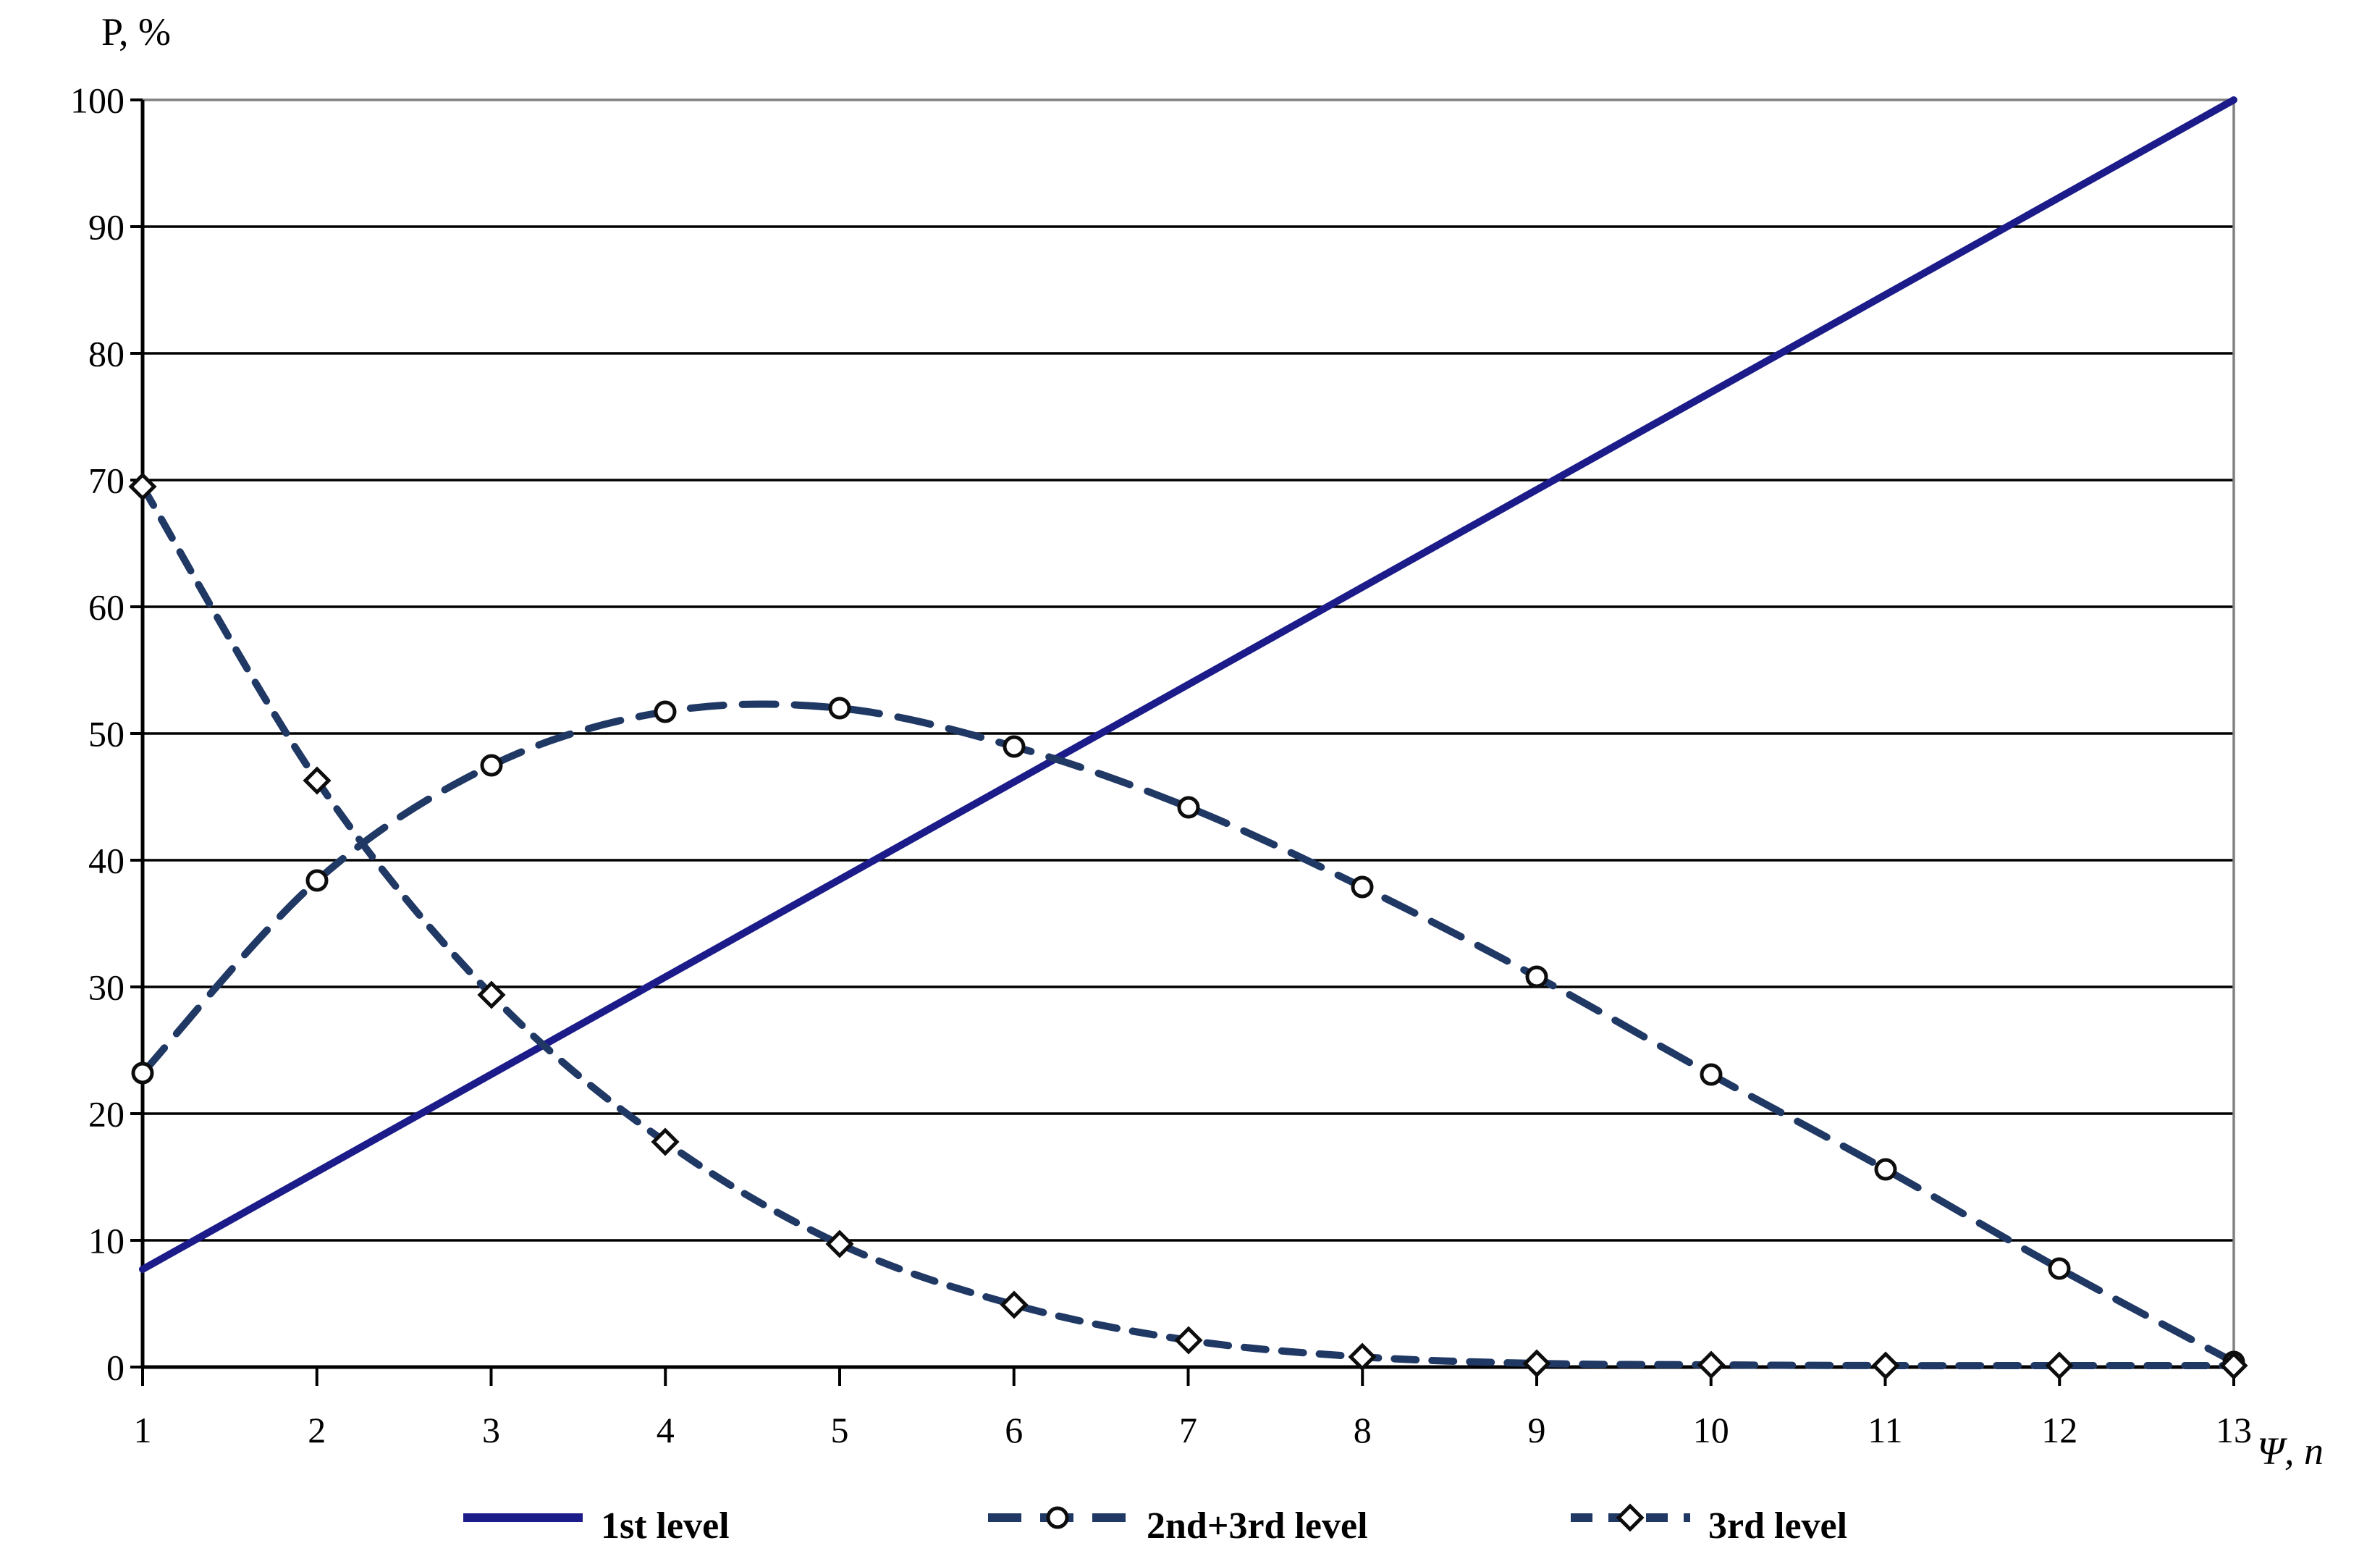 Image resolution: width=2380 pixels, height=1564 pixels. I want to click on data-point-3rd-level-x2, so click(317, 780).